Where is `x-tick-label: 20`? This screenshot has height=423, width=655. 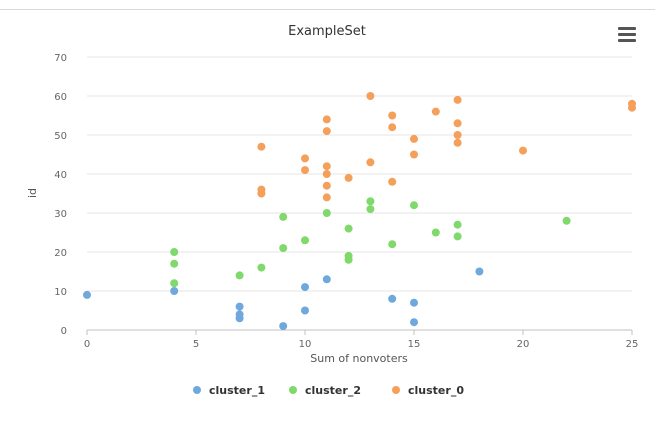
x-tick-label: 20 is located at coordinates (523, 344).